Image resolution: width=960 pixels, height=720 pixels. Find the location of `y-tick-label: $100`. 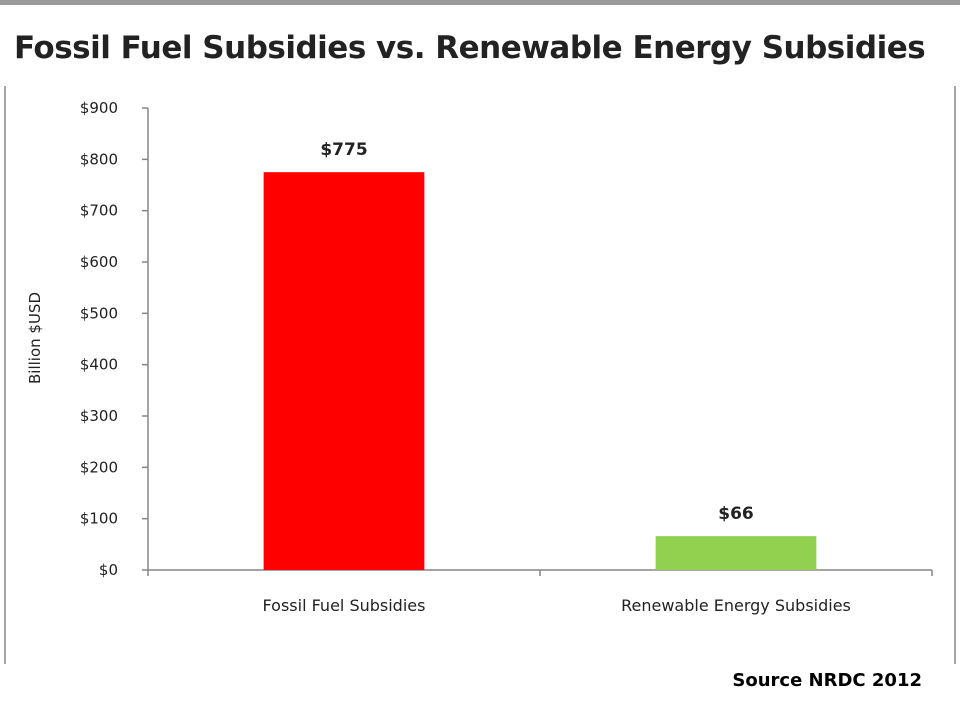

y-tick-label: $100 is located at coordinates (99, 519).